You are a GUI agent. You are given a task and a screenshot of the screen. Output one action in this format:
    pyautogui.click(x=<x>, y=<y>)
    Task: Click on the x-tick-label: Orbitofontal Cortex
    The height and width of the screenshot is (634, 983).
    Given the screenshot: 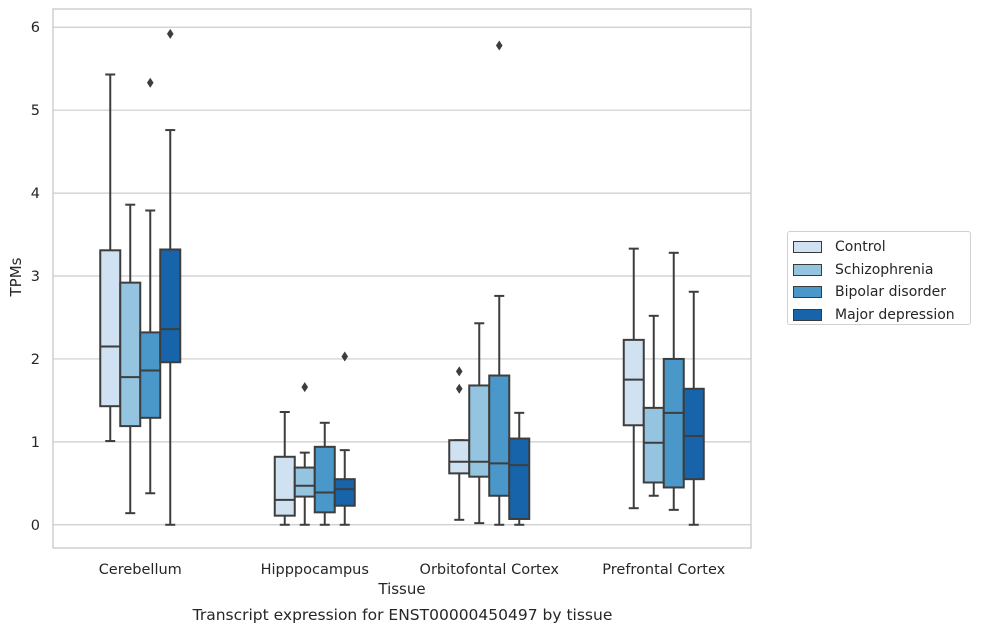 What is the action you would take?
    pyautogui.click(x=490, y=570)
    